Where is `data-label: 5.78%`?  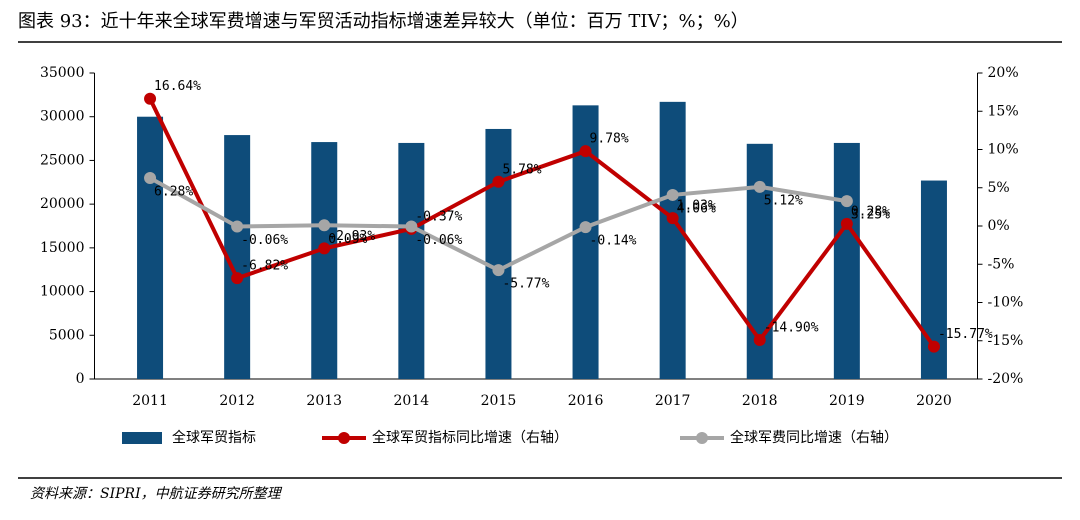 data-label: 5.78% is located at coordinates (521, 169).